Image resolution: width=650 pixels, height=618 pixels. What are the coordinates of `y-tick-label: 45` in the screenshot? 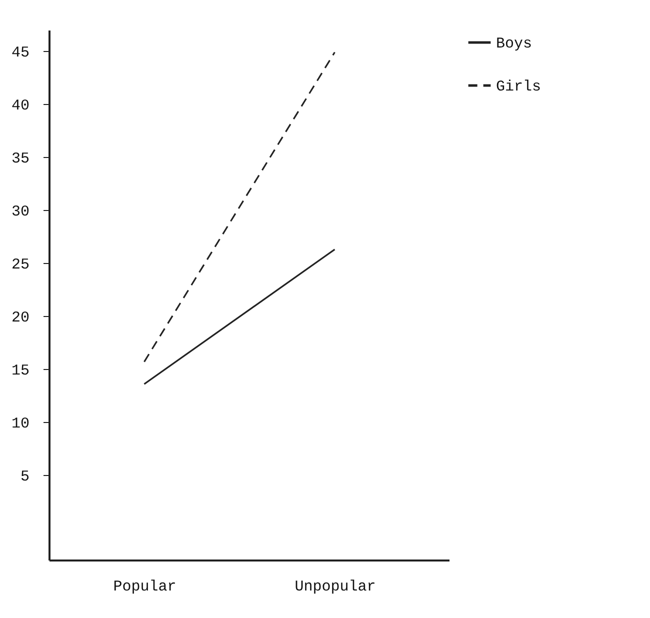 It's located at (20, 53).